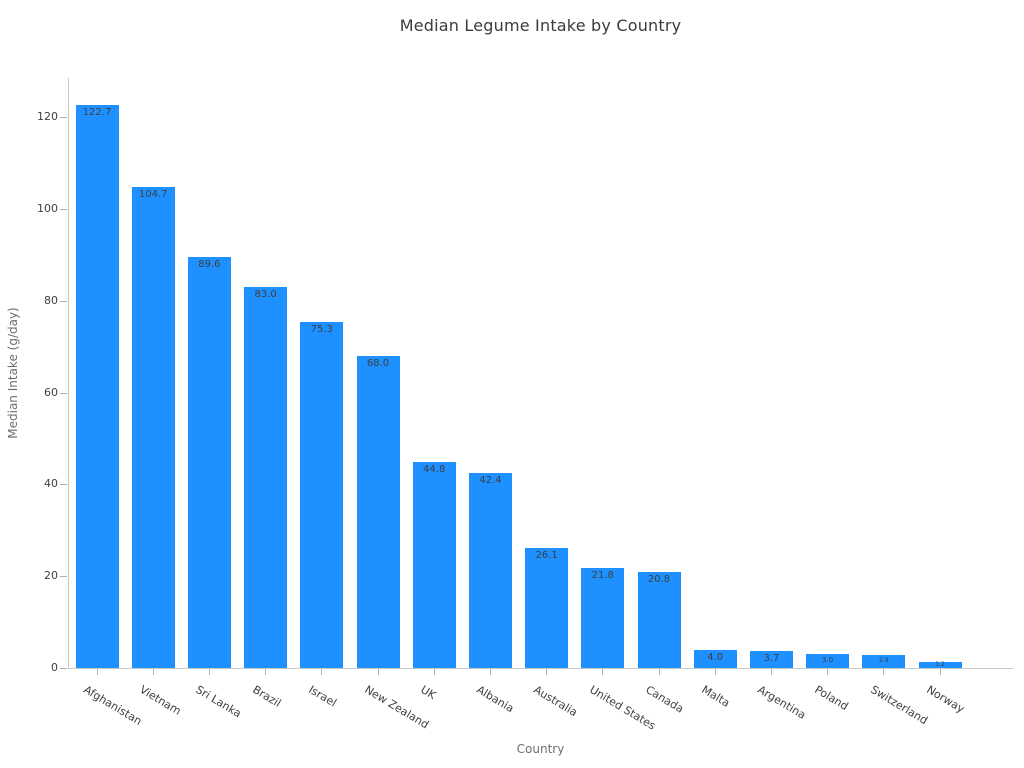 This screenshot has width=1024, height=768. Describe the element at coordinates (322, 696) in the screenshot. I see `x-tick-label: Israel` at that location.